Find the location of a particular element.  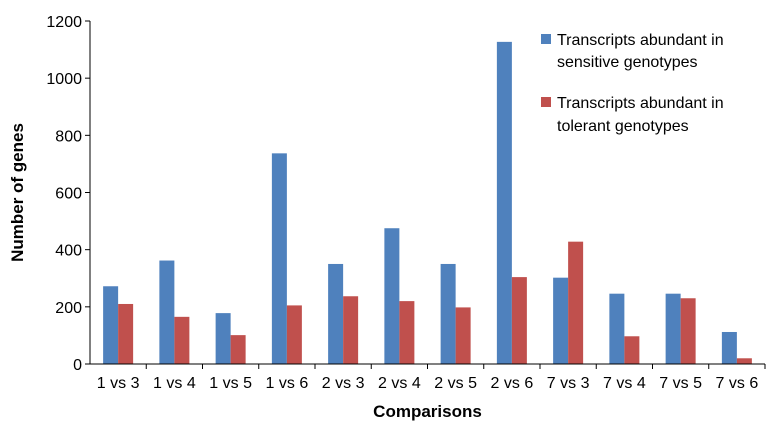

y-tick-label: 600 is located at coordinates (68, 194).